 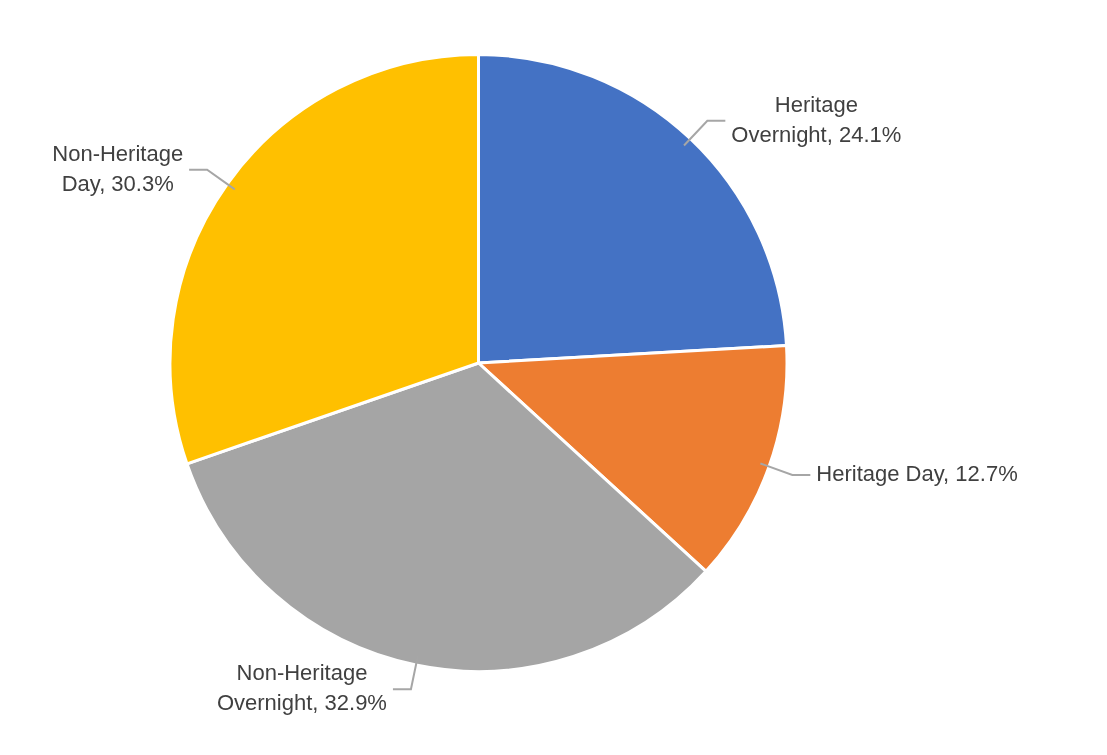 I want to click on slice-label: Non-Heritage Day, 30.3%, so click(x=118, y=168).